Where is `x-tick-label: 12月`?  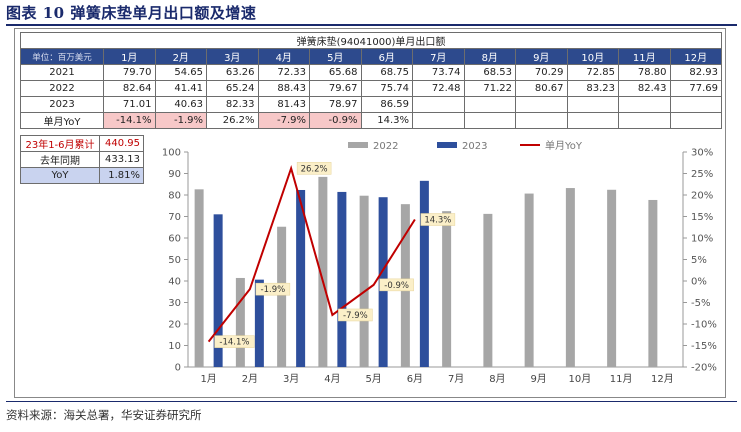 x-tick-label: 12月 is located at coordinates (662, 379).